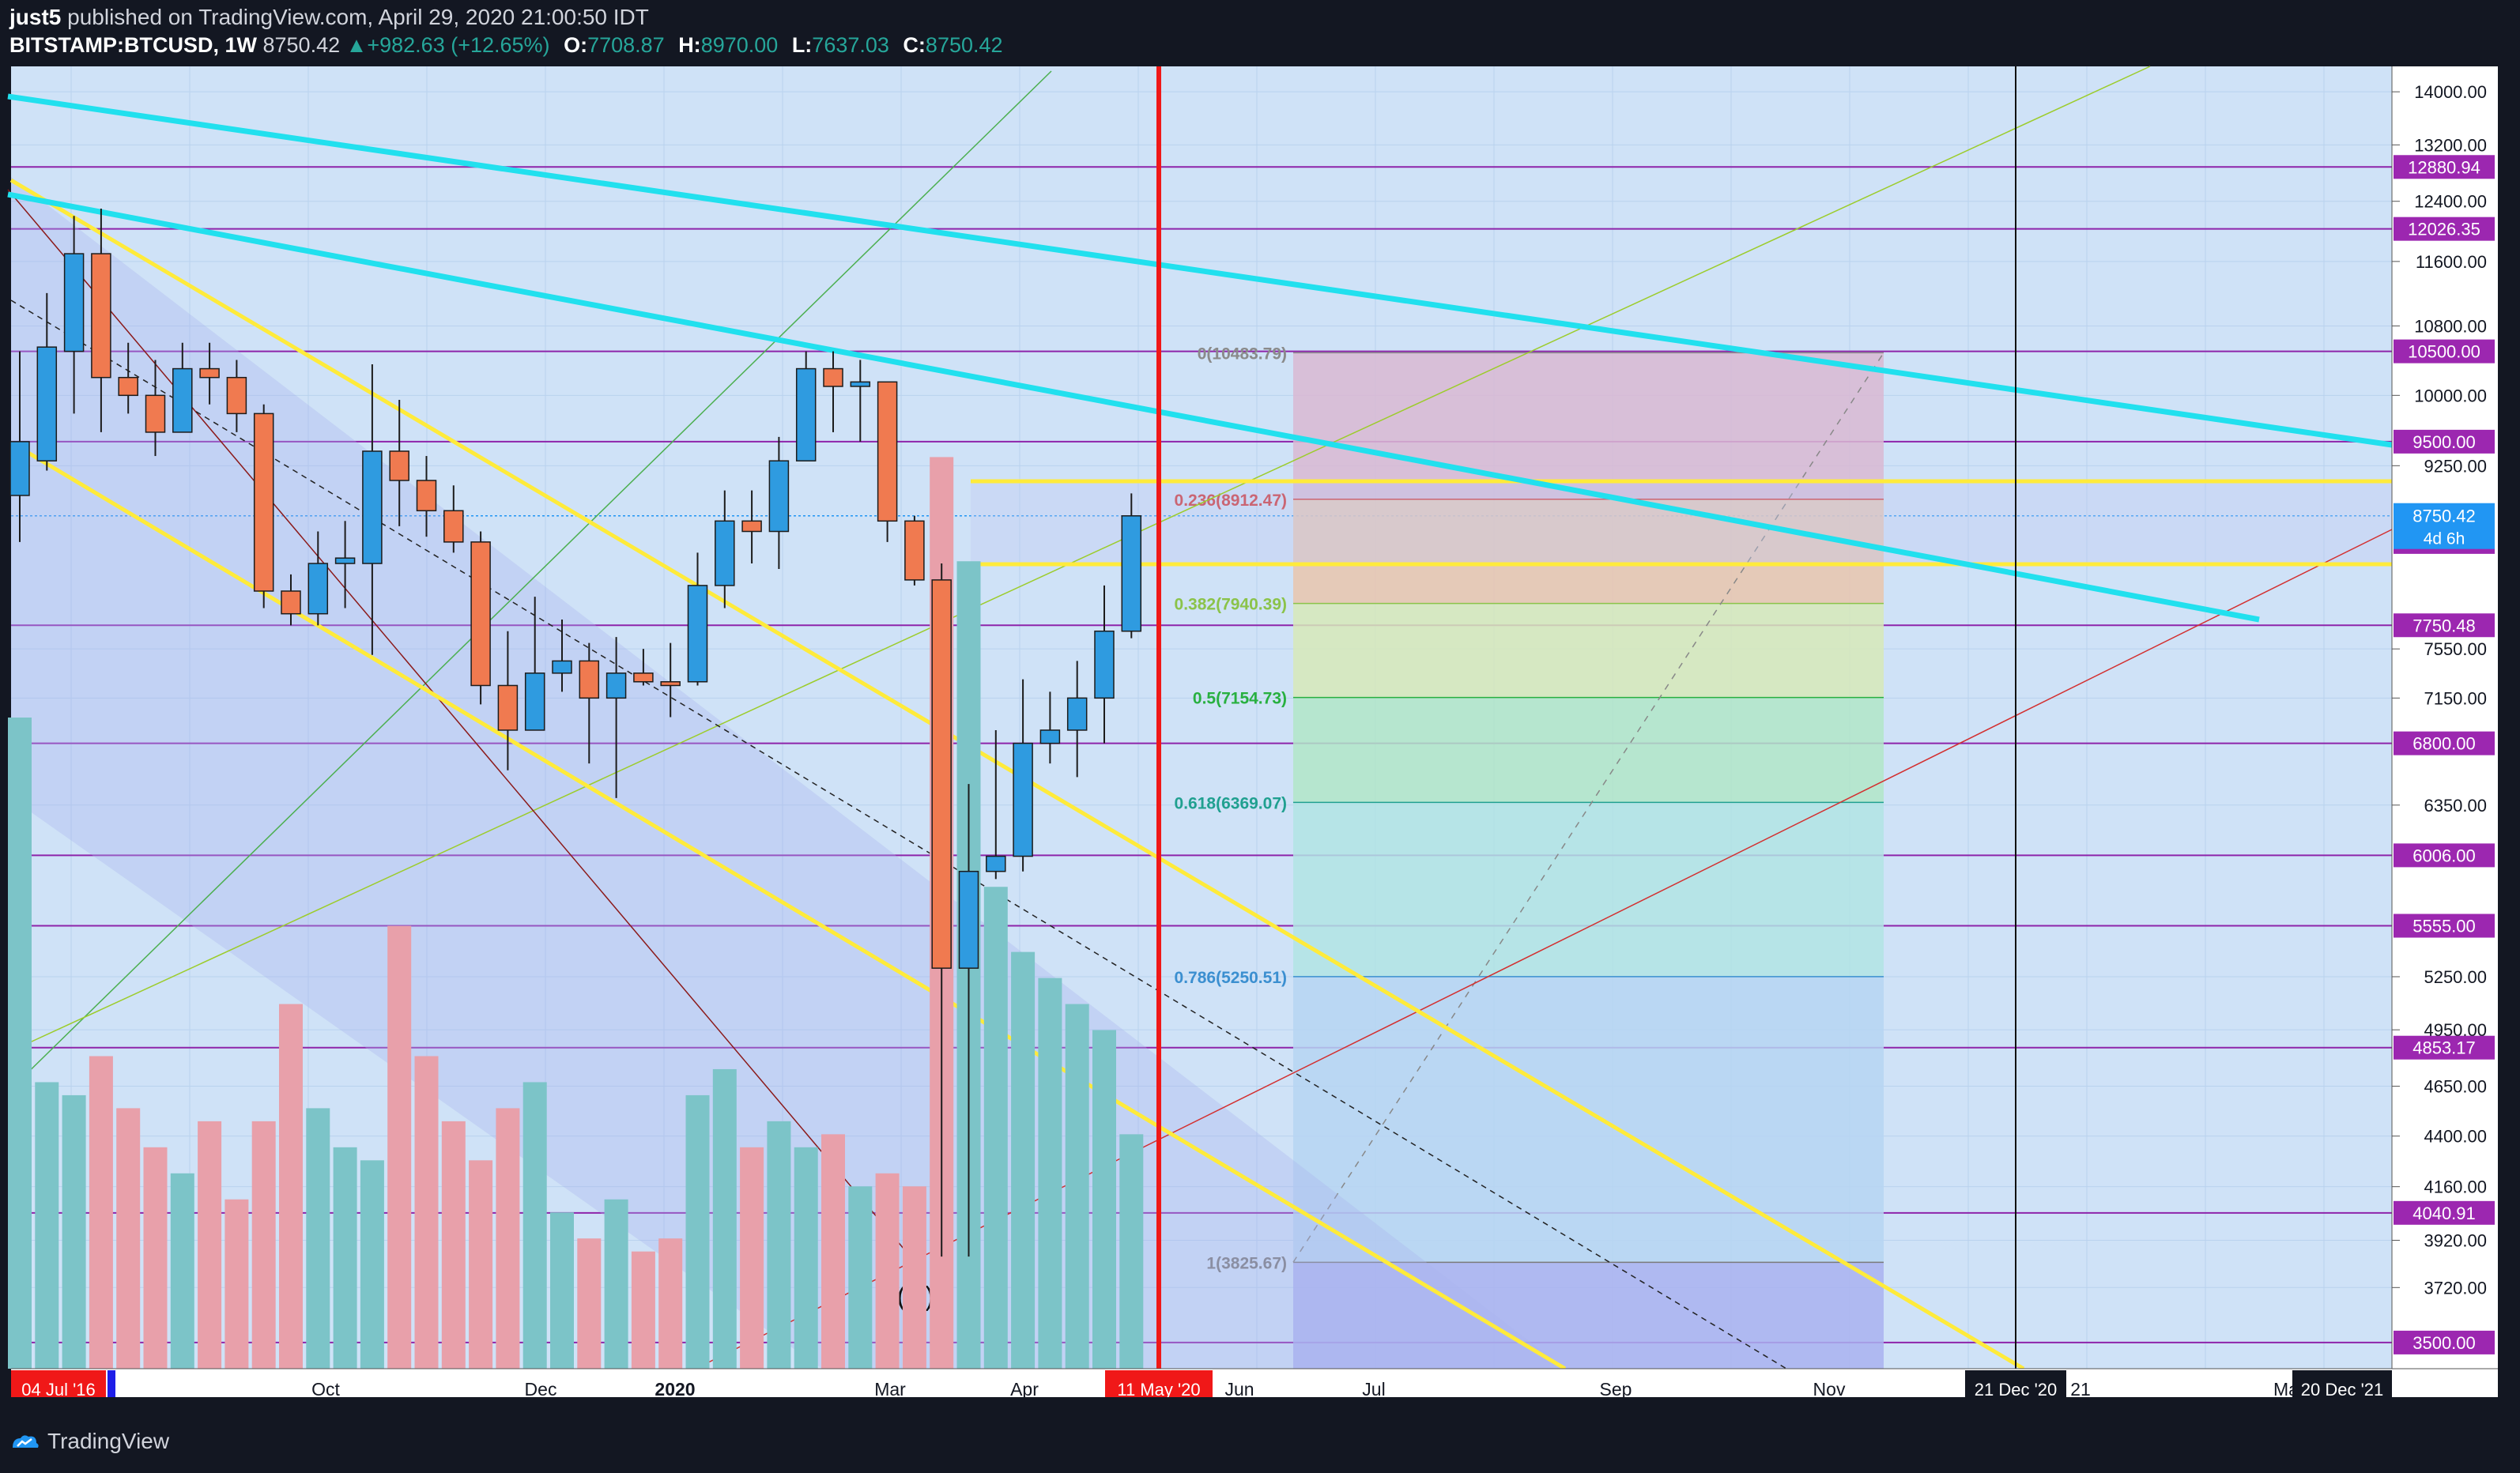 The width and height of the screenshot is (2520, 1473). I want to click on fib-level-label: 1(3825.67), so click(1246, 1263).